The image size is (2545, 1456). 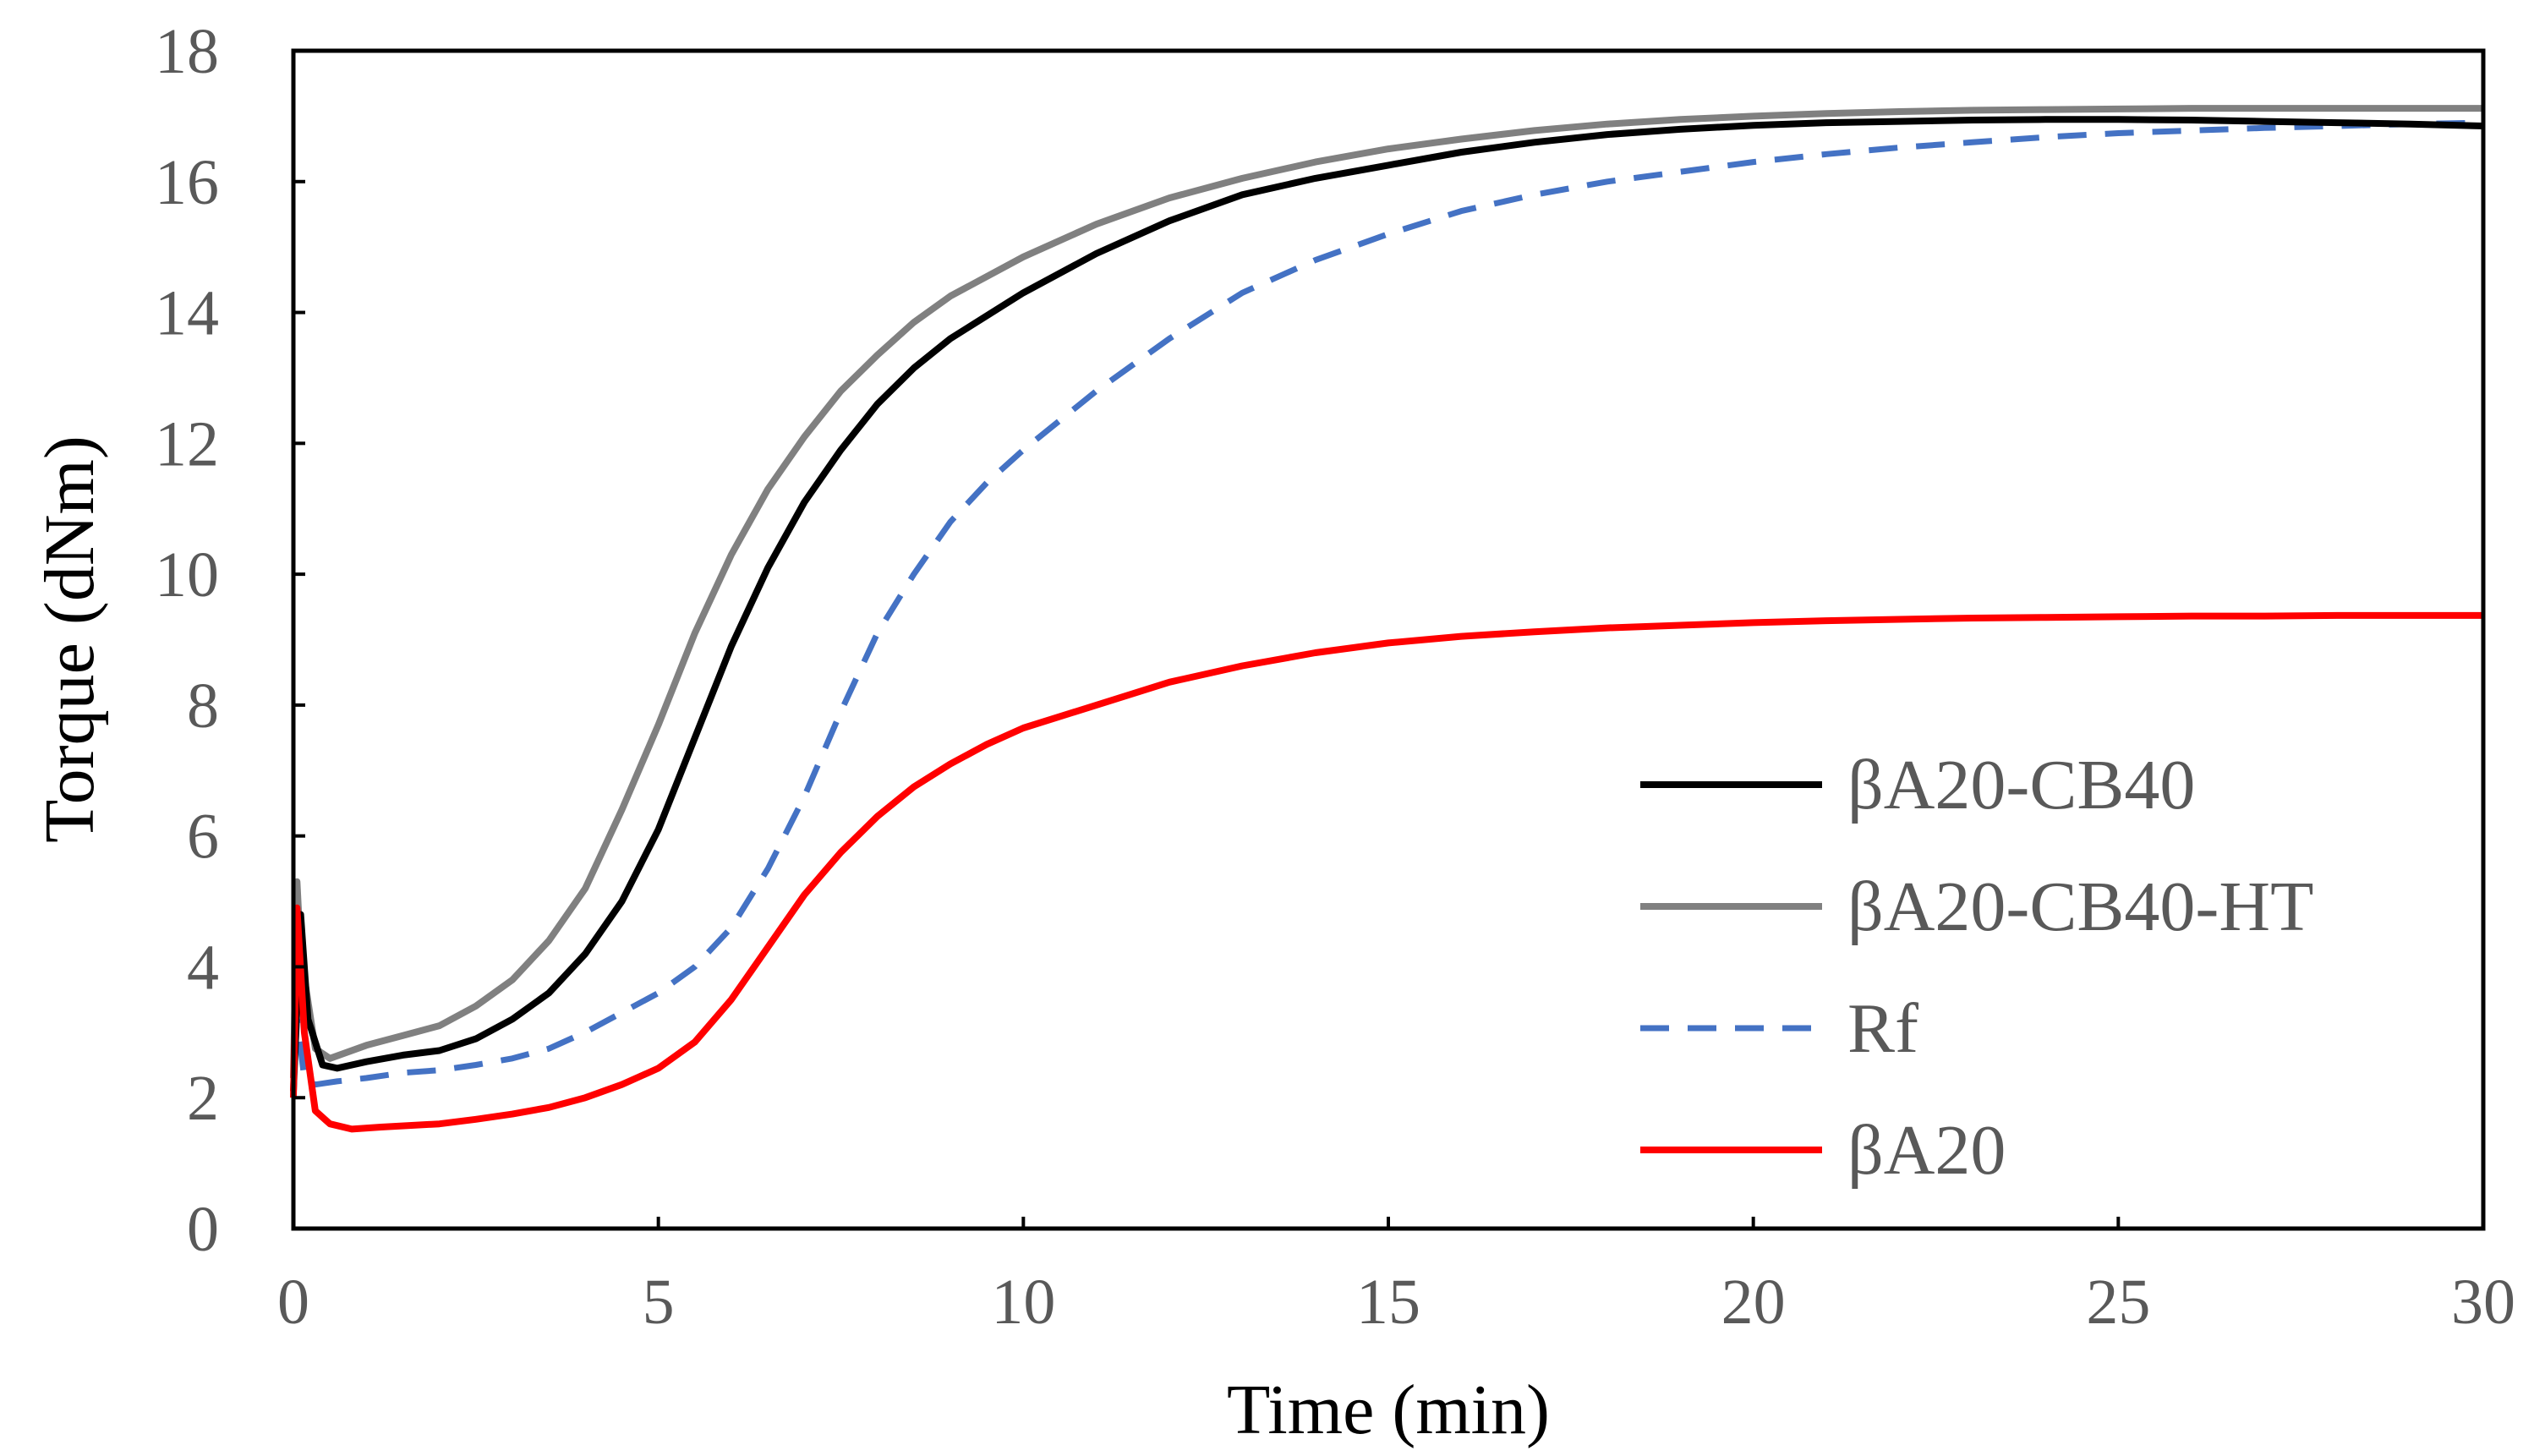 What do you see at coordinates (187, 183) in the screenshot?
I see `y-tick-label: 16` at bounding box center [187, 183].